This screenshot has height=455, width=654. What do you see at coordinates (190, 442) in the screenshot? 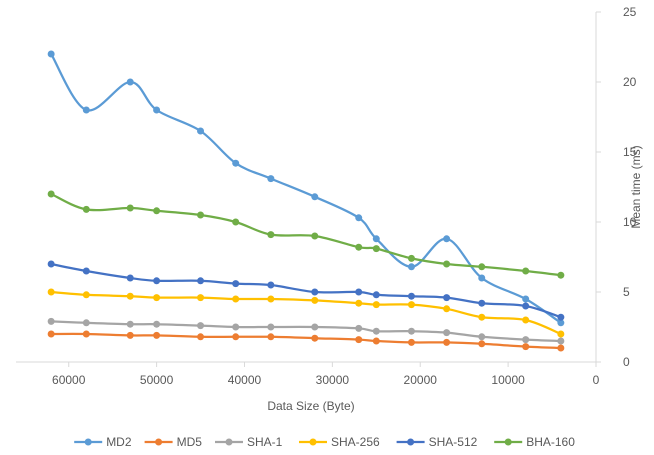
I see `legend-label-md5: MD5` at bounding box center [190, 442].